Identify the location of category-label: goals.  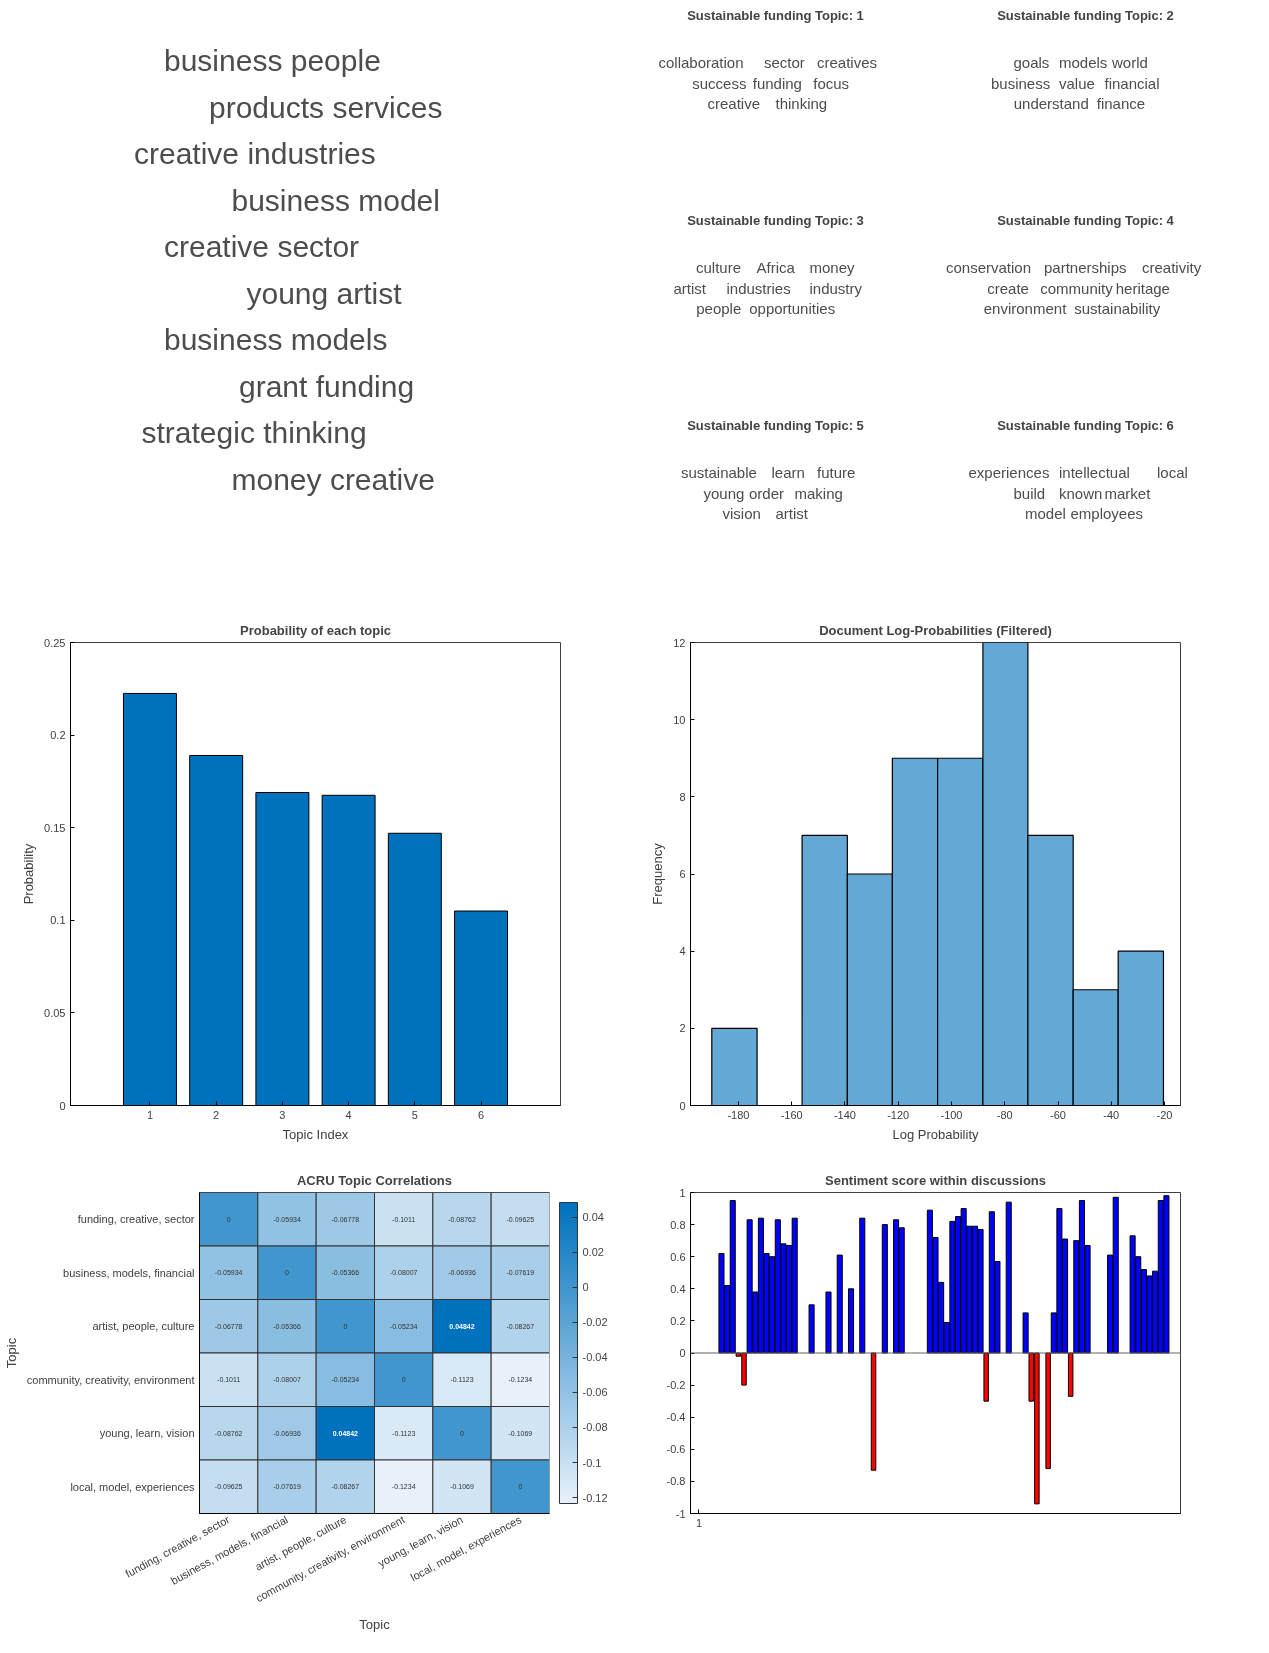
(1031, 62).